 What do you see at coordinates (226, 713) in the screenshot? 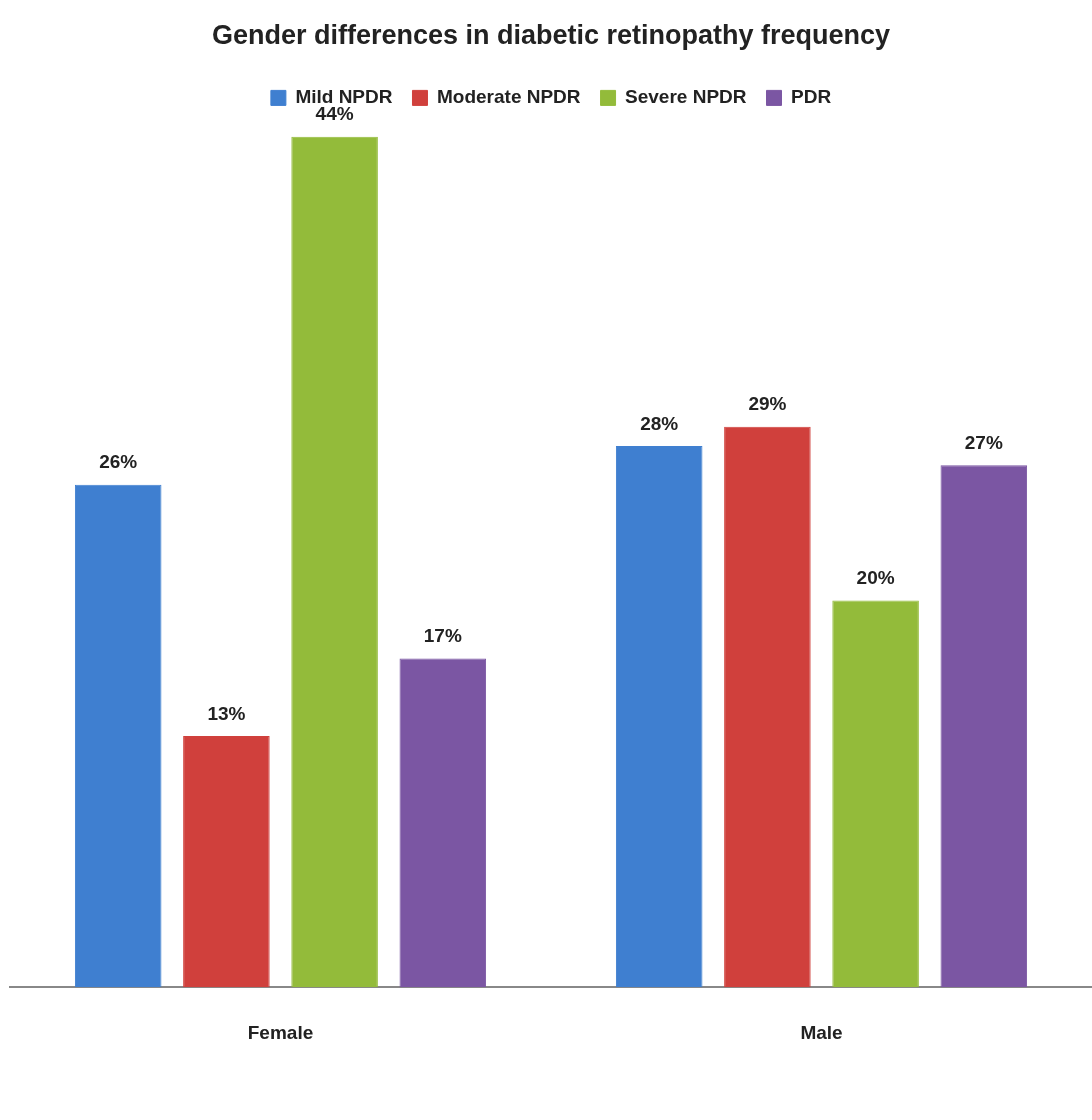
I see `data-label: 13%` at bounding box center [226, 713].